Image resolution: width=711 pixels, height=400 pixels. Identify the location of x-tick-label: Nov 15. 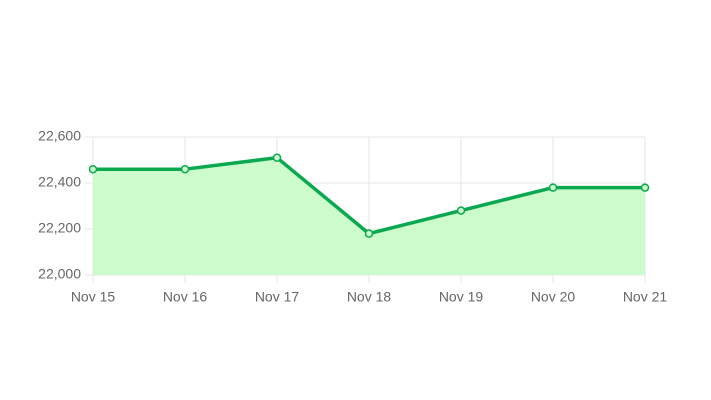
(93, 297).